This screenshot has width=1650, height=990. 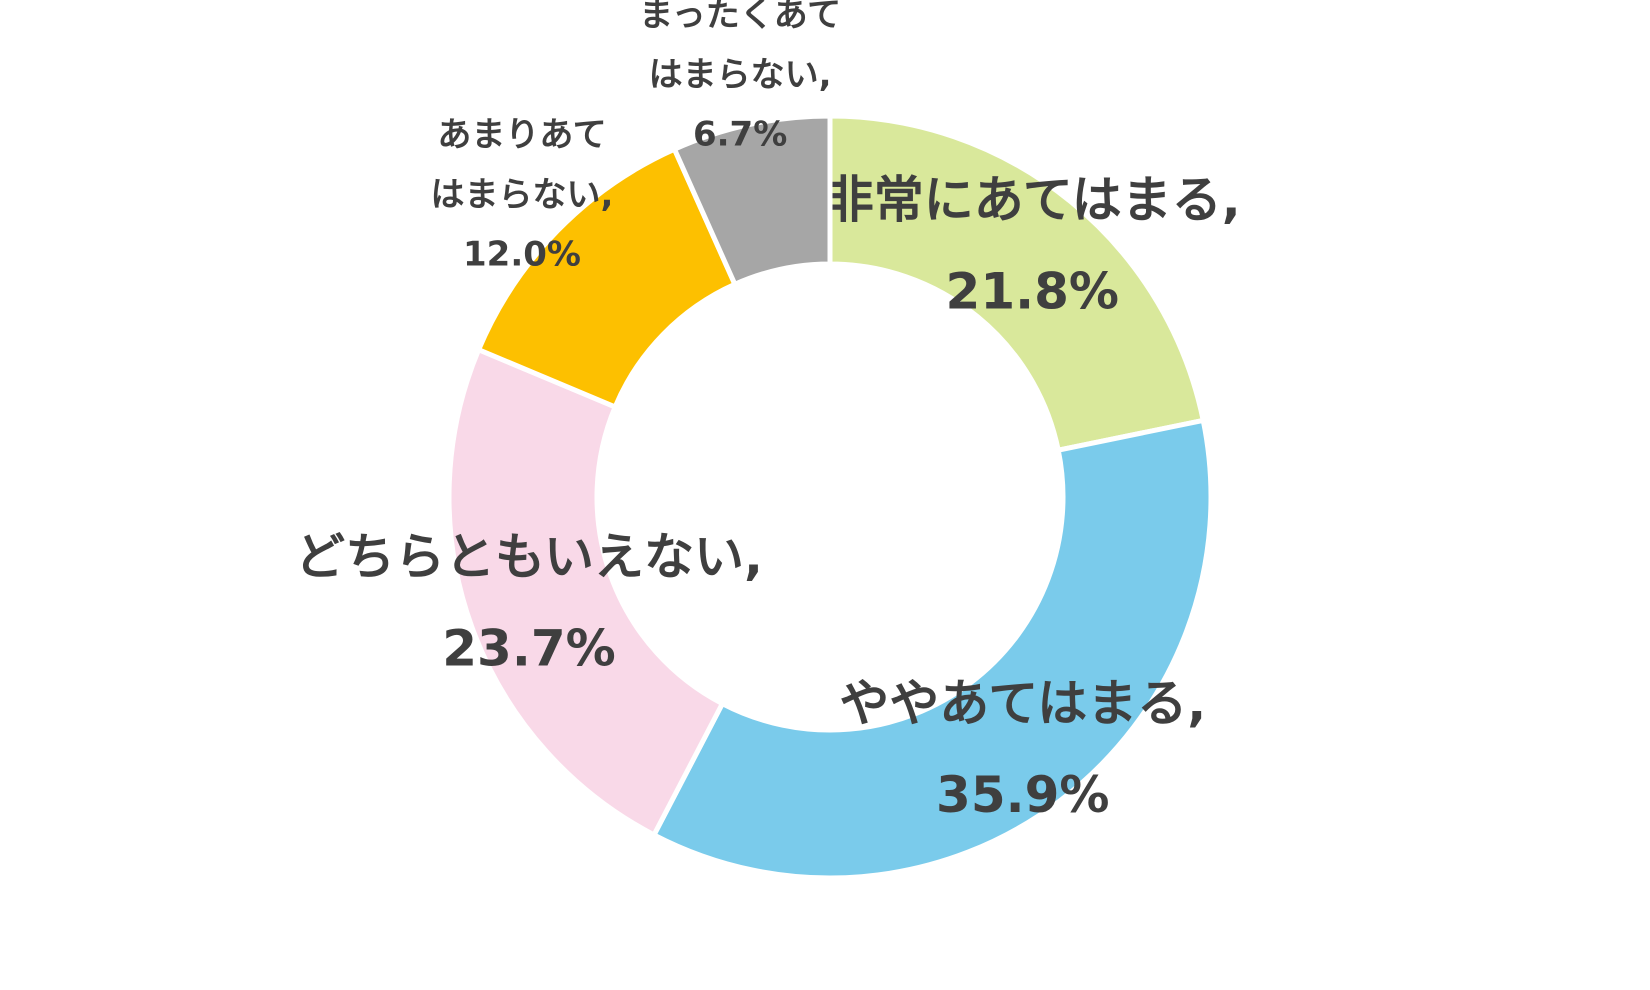 I want to click on label-line: 非常にあてはまる,, so click(x=1032, y=199).